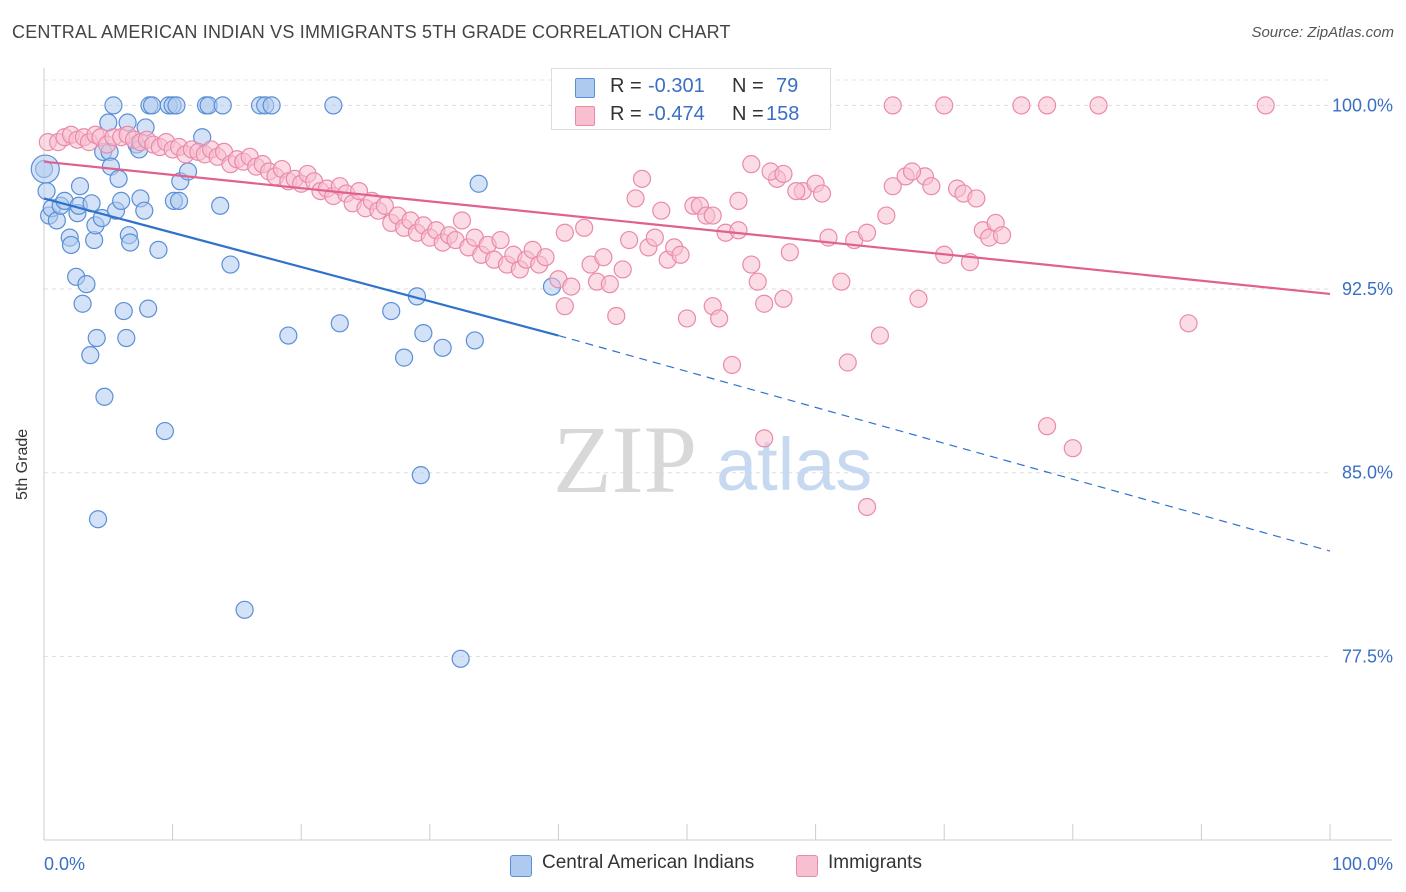  I want to click on y-axis-label: 5th Grade, so click(22, 464).